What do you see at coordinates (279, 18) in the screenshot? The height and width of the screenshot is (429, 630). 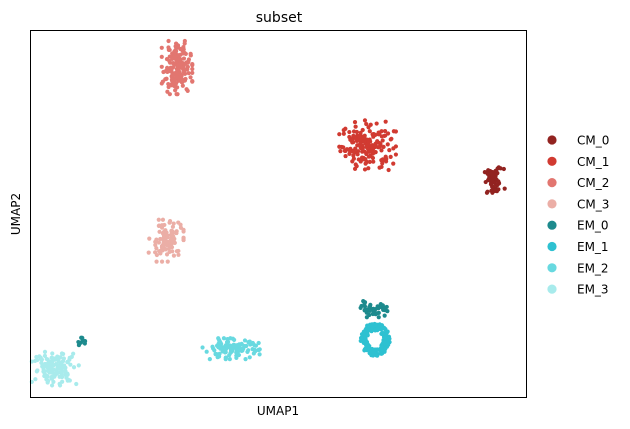 I see `chart-title: subset` at bounding box center [279, 18].